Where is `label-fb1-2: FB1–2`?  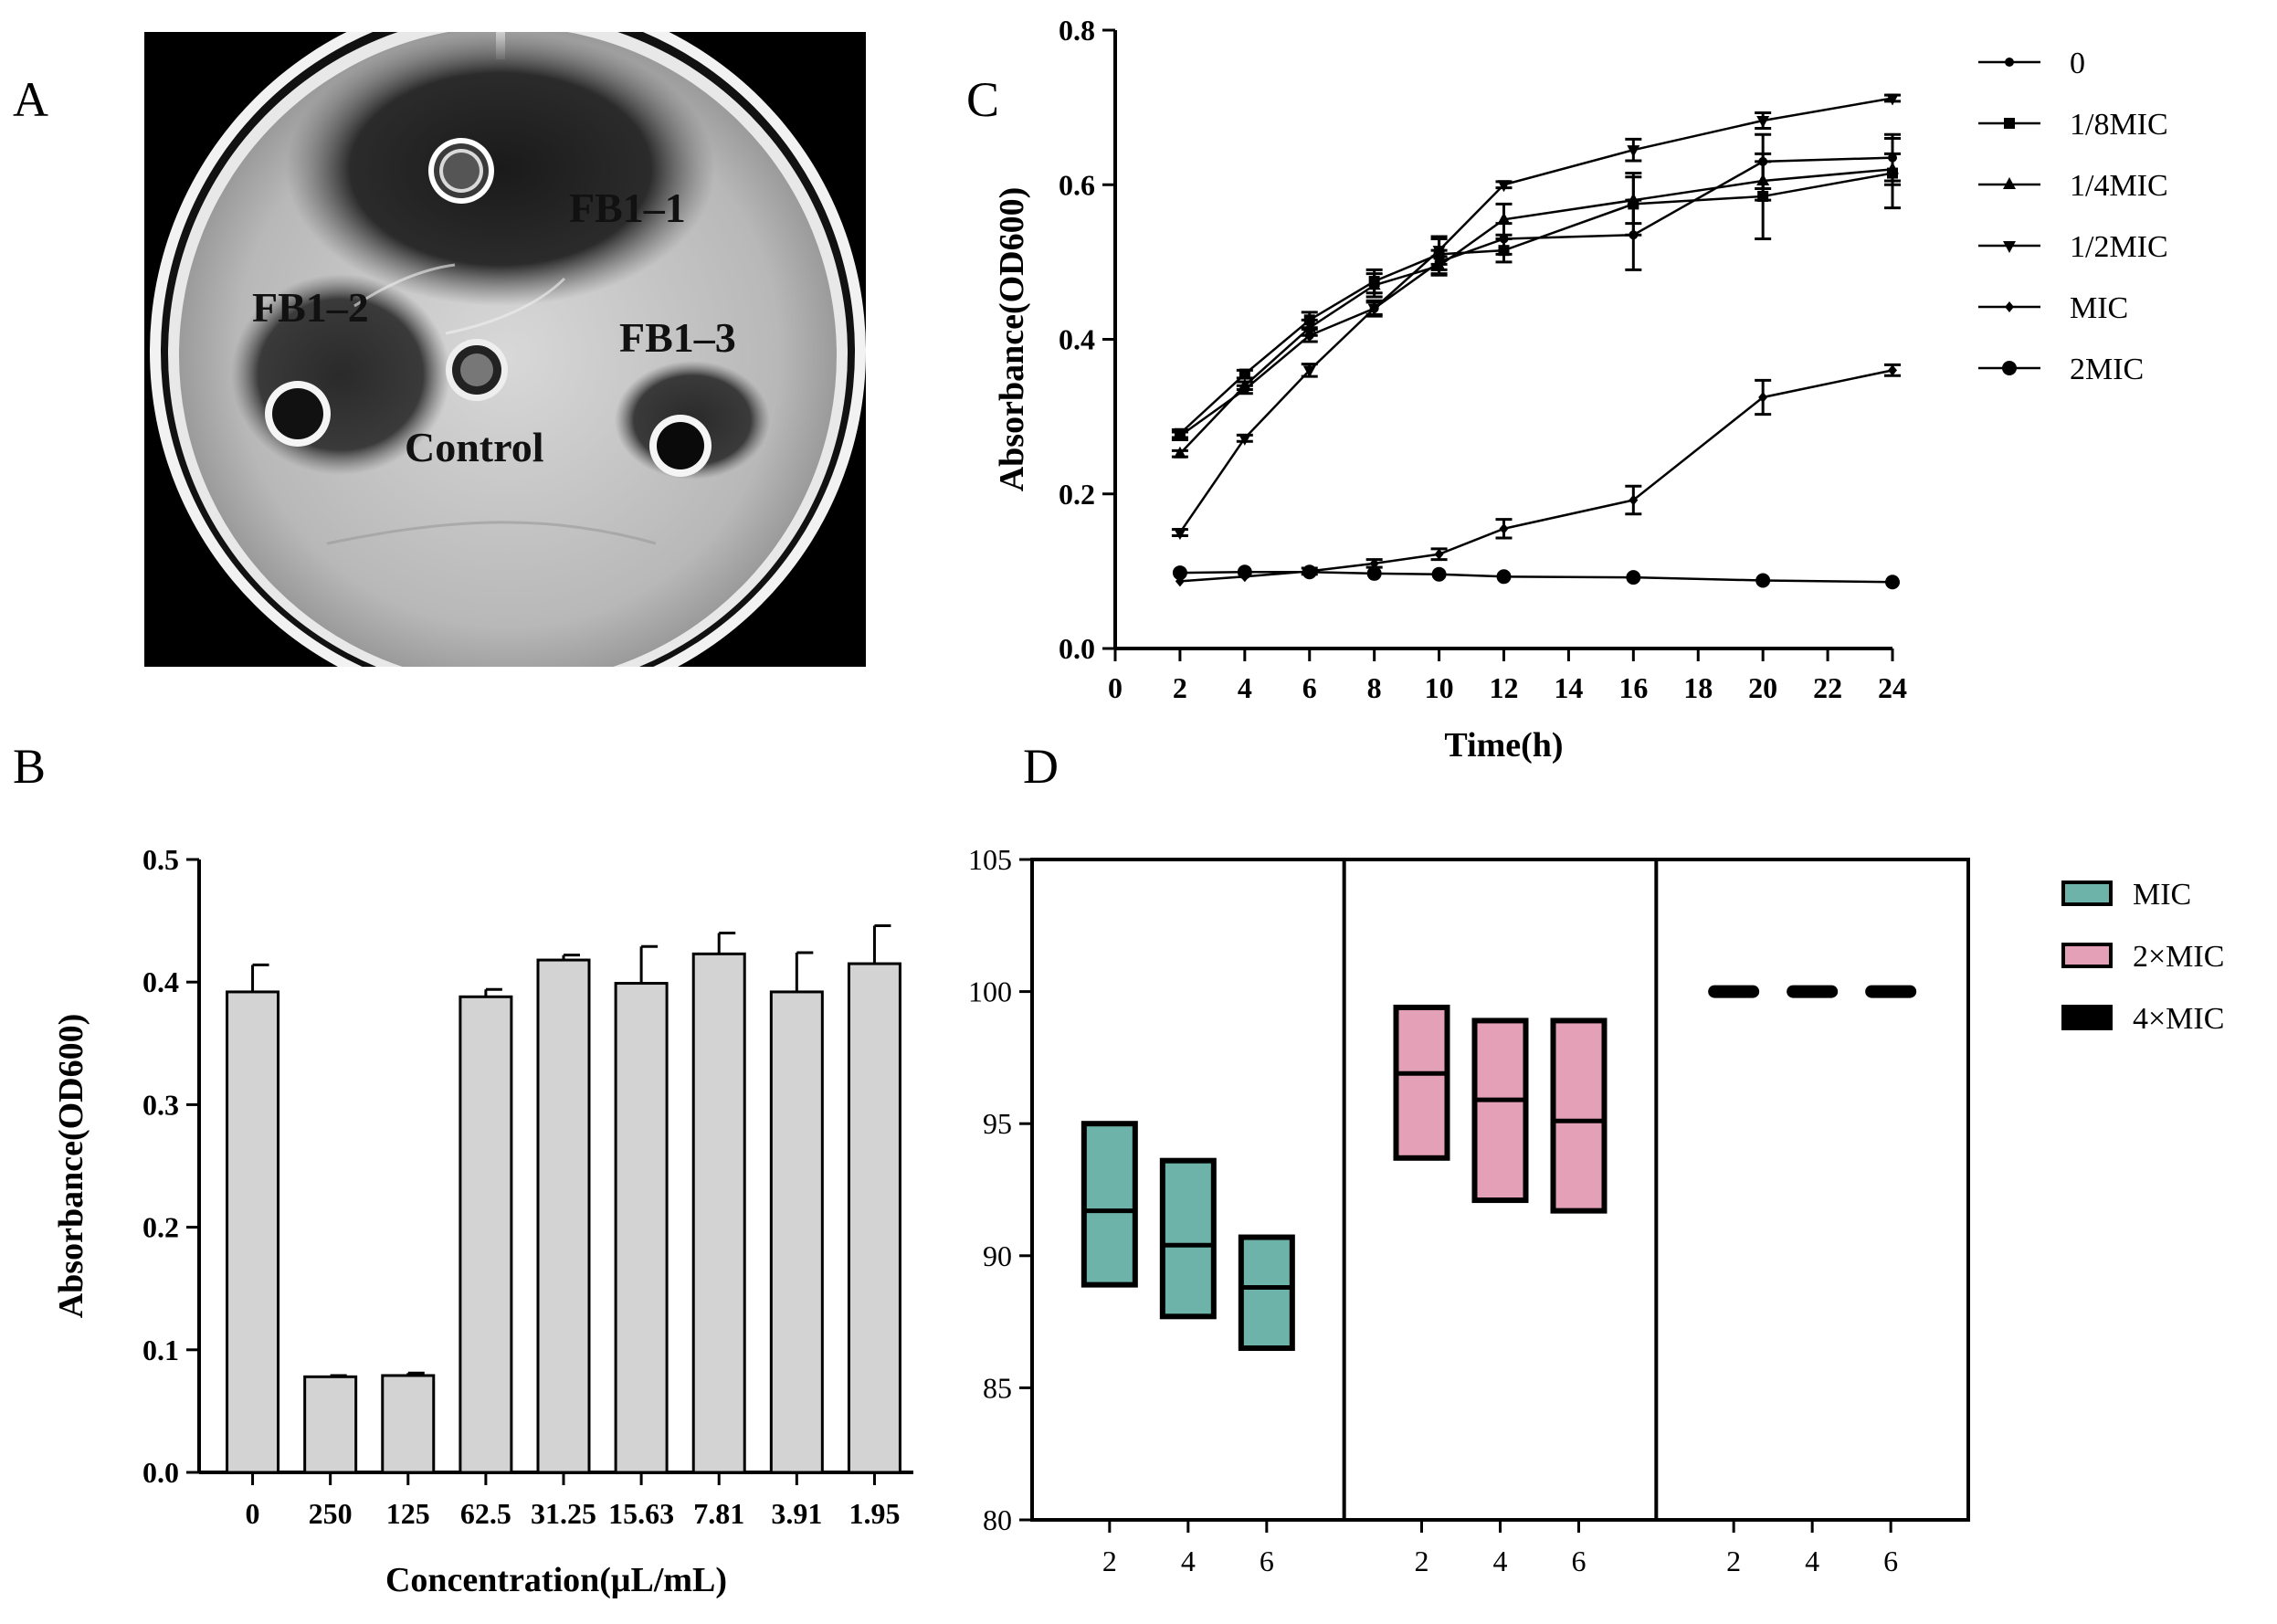
label-fb1-2: FB1–2 is located at coordinates (310, 307).